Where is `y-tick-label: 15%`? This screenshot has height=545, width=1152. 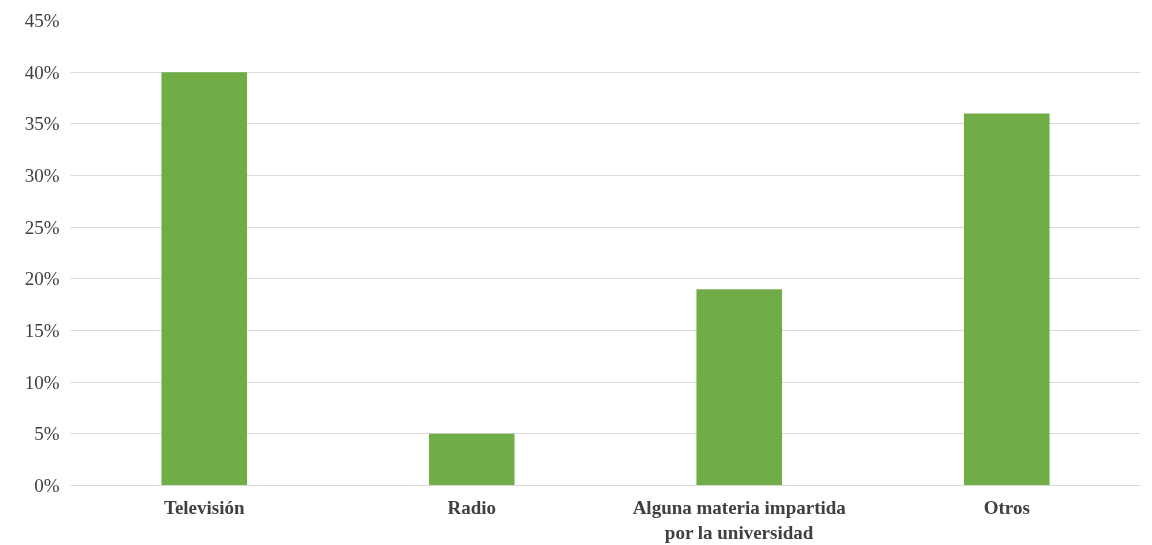
y-tick-label: 15% is located at coordinates (42, 330).